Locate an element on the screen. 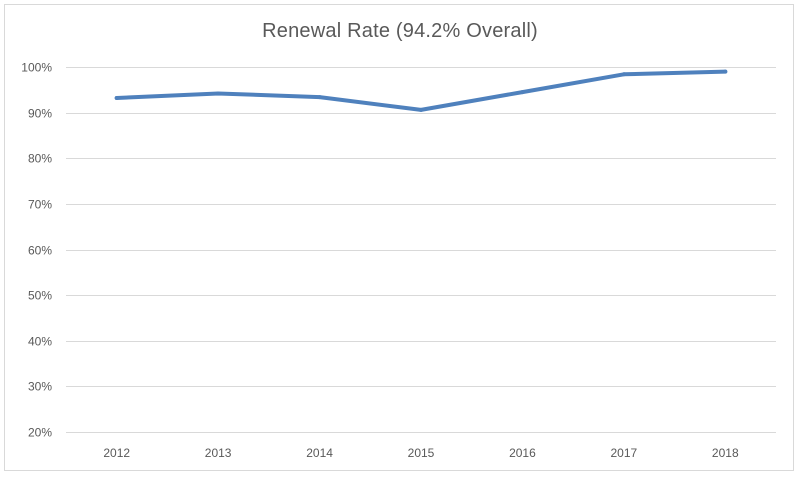 The height and width of the screenshot is (478, 800). y-tick-label: 50% is located at coordinates (40, 296).